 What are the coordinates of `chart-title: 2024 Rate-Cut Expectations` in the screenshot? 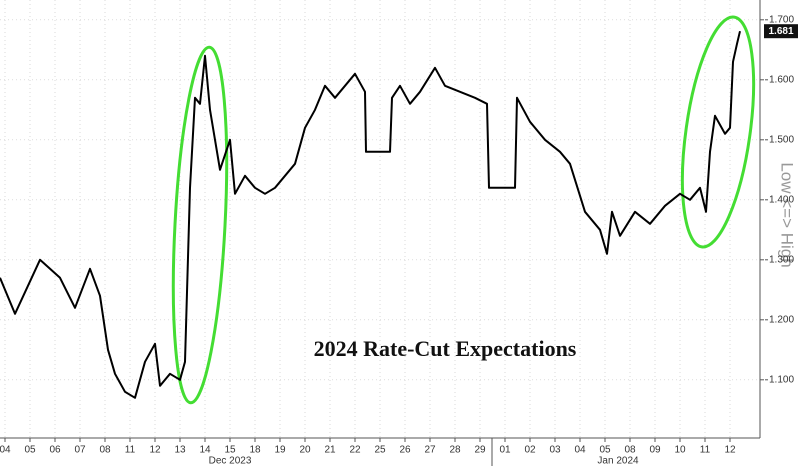 It's located at (445, 348).